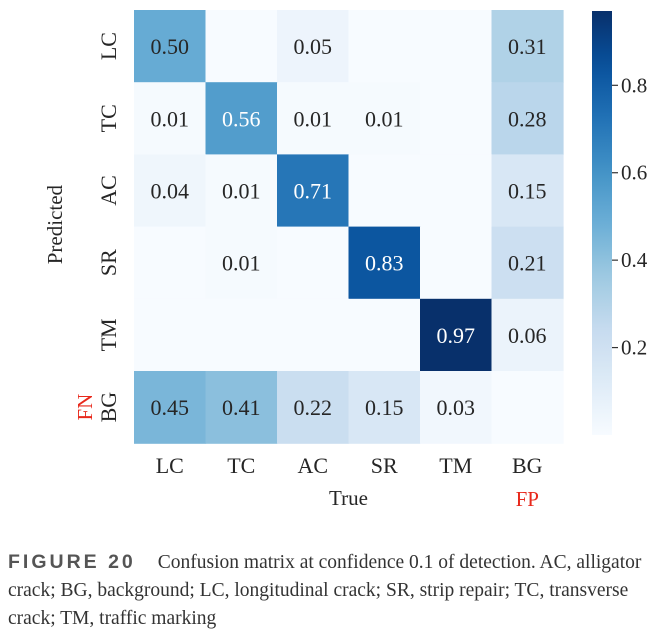  I want to click on heatmap-cell-r2-c1, so click(241, 191).